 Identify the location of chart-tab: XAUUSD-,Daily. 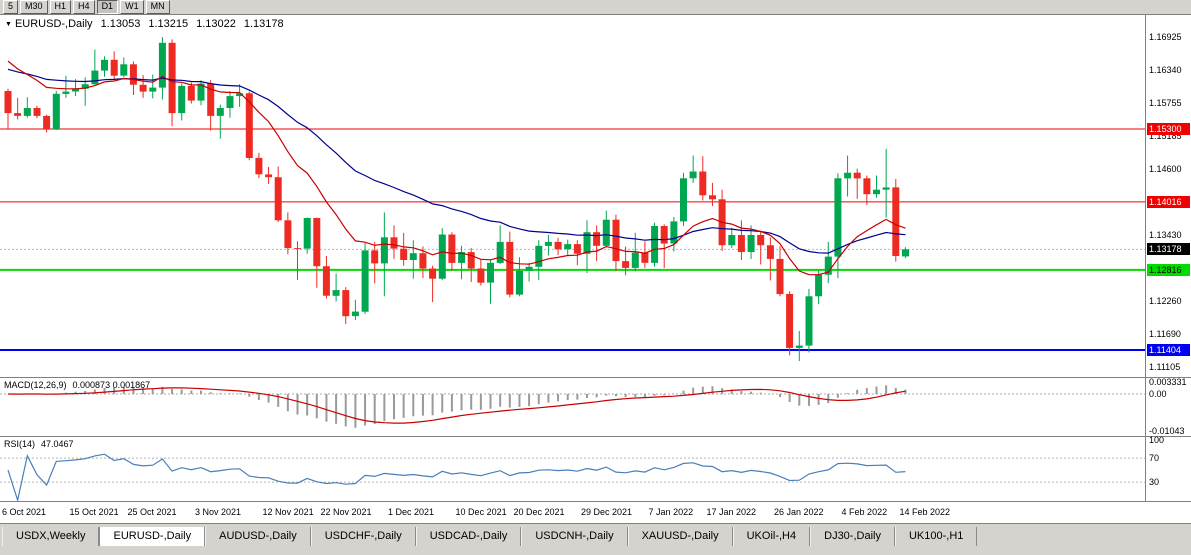
(680, 536).